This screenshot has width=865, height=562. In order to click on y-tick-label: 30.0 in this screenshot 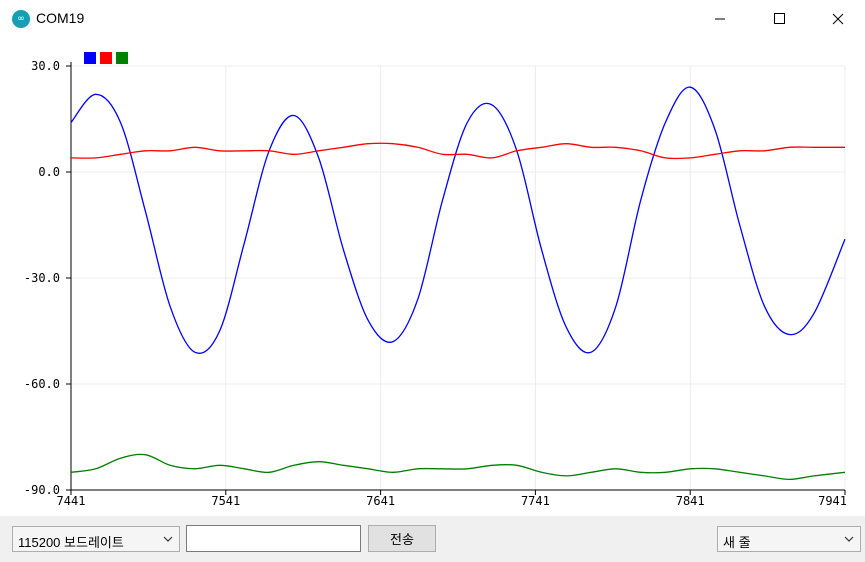, I will do `click(45, 66)`.